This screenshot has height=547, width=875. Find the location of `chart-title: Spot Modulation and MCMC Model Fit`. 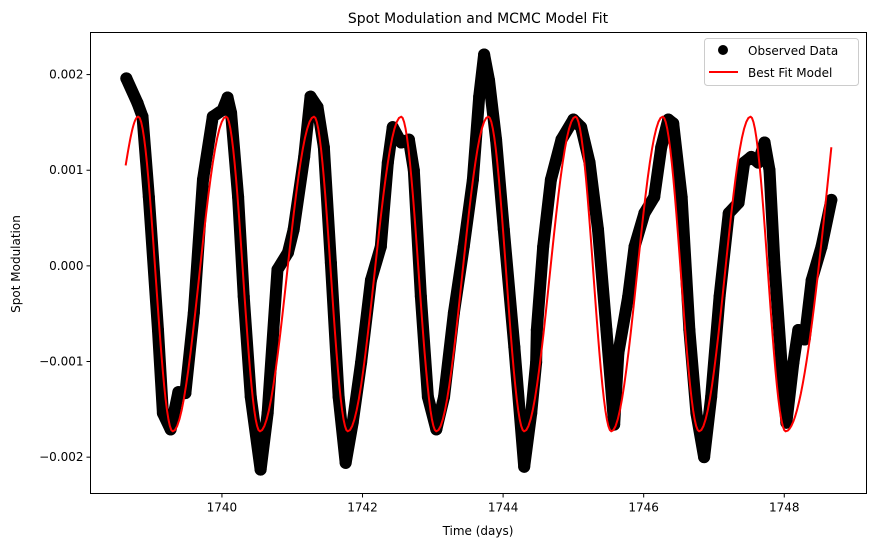

chart-title: Spot Modulation and MCMC Model Fit is located at coordinates (478, 19).